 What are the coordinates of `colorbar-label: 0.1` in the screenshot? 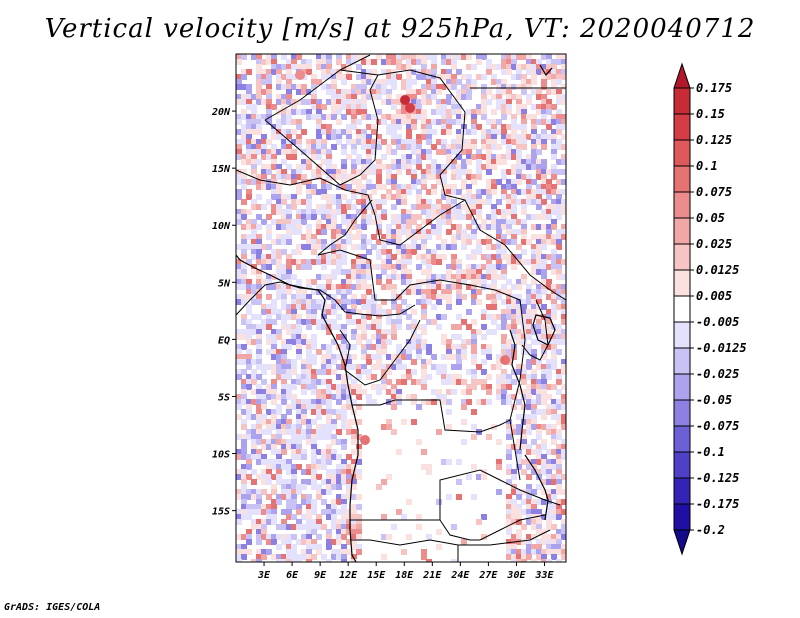 It's located at (707, 166).